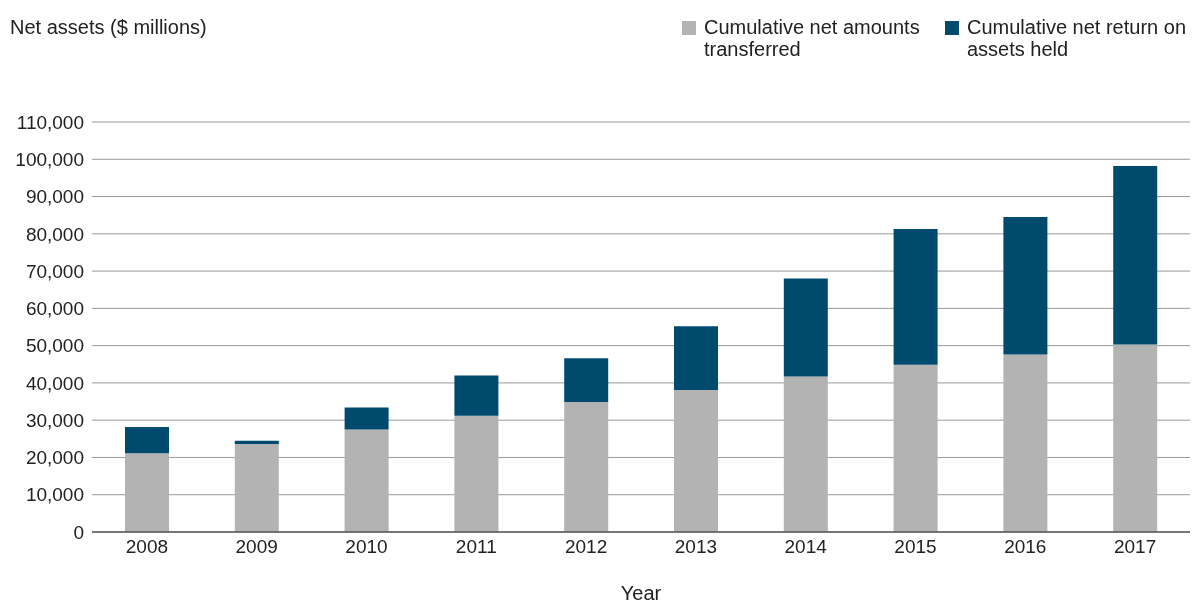 The height and width of the screenshot is (610, 1198). Describe the element at coordinates (54, 271) in the screenshot. I see `y-tick-label: 70,000` at that location.